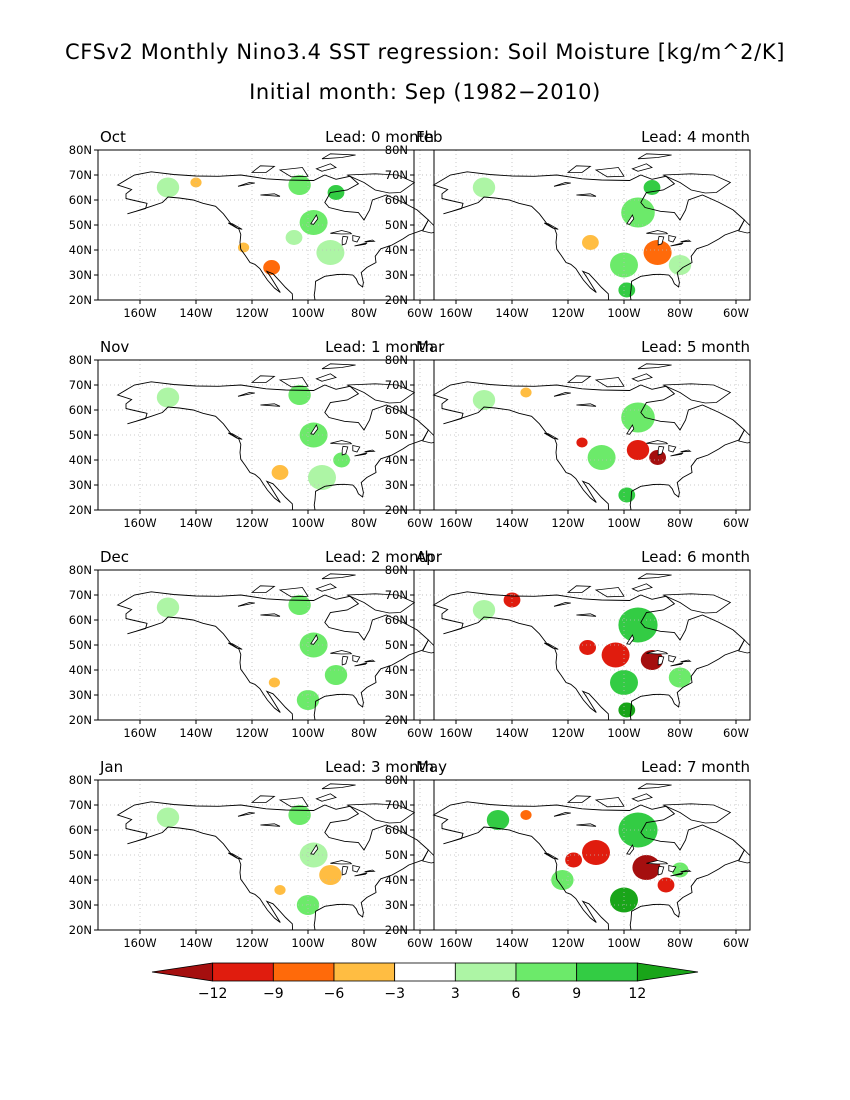 The width and height of the screenshot is (850, 1100). Describe the element at coordinates (431, 767) in the screenshot. I see `panel-month-label: May` at that location.